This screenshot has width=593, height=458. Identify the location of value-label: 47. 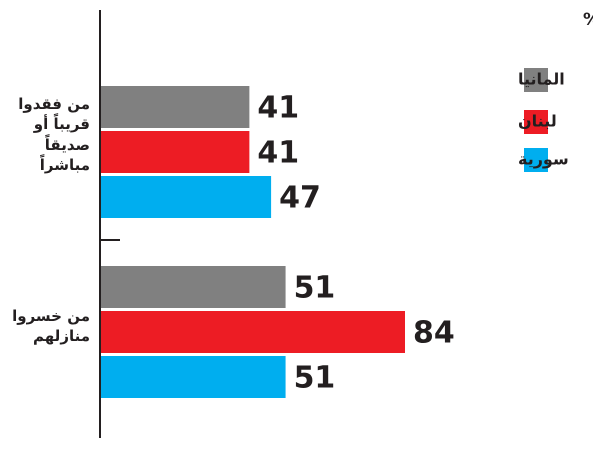
(300, 198).